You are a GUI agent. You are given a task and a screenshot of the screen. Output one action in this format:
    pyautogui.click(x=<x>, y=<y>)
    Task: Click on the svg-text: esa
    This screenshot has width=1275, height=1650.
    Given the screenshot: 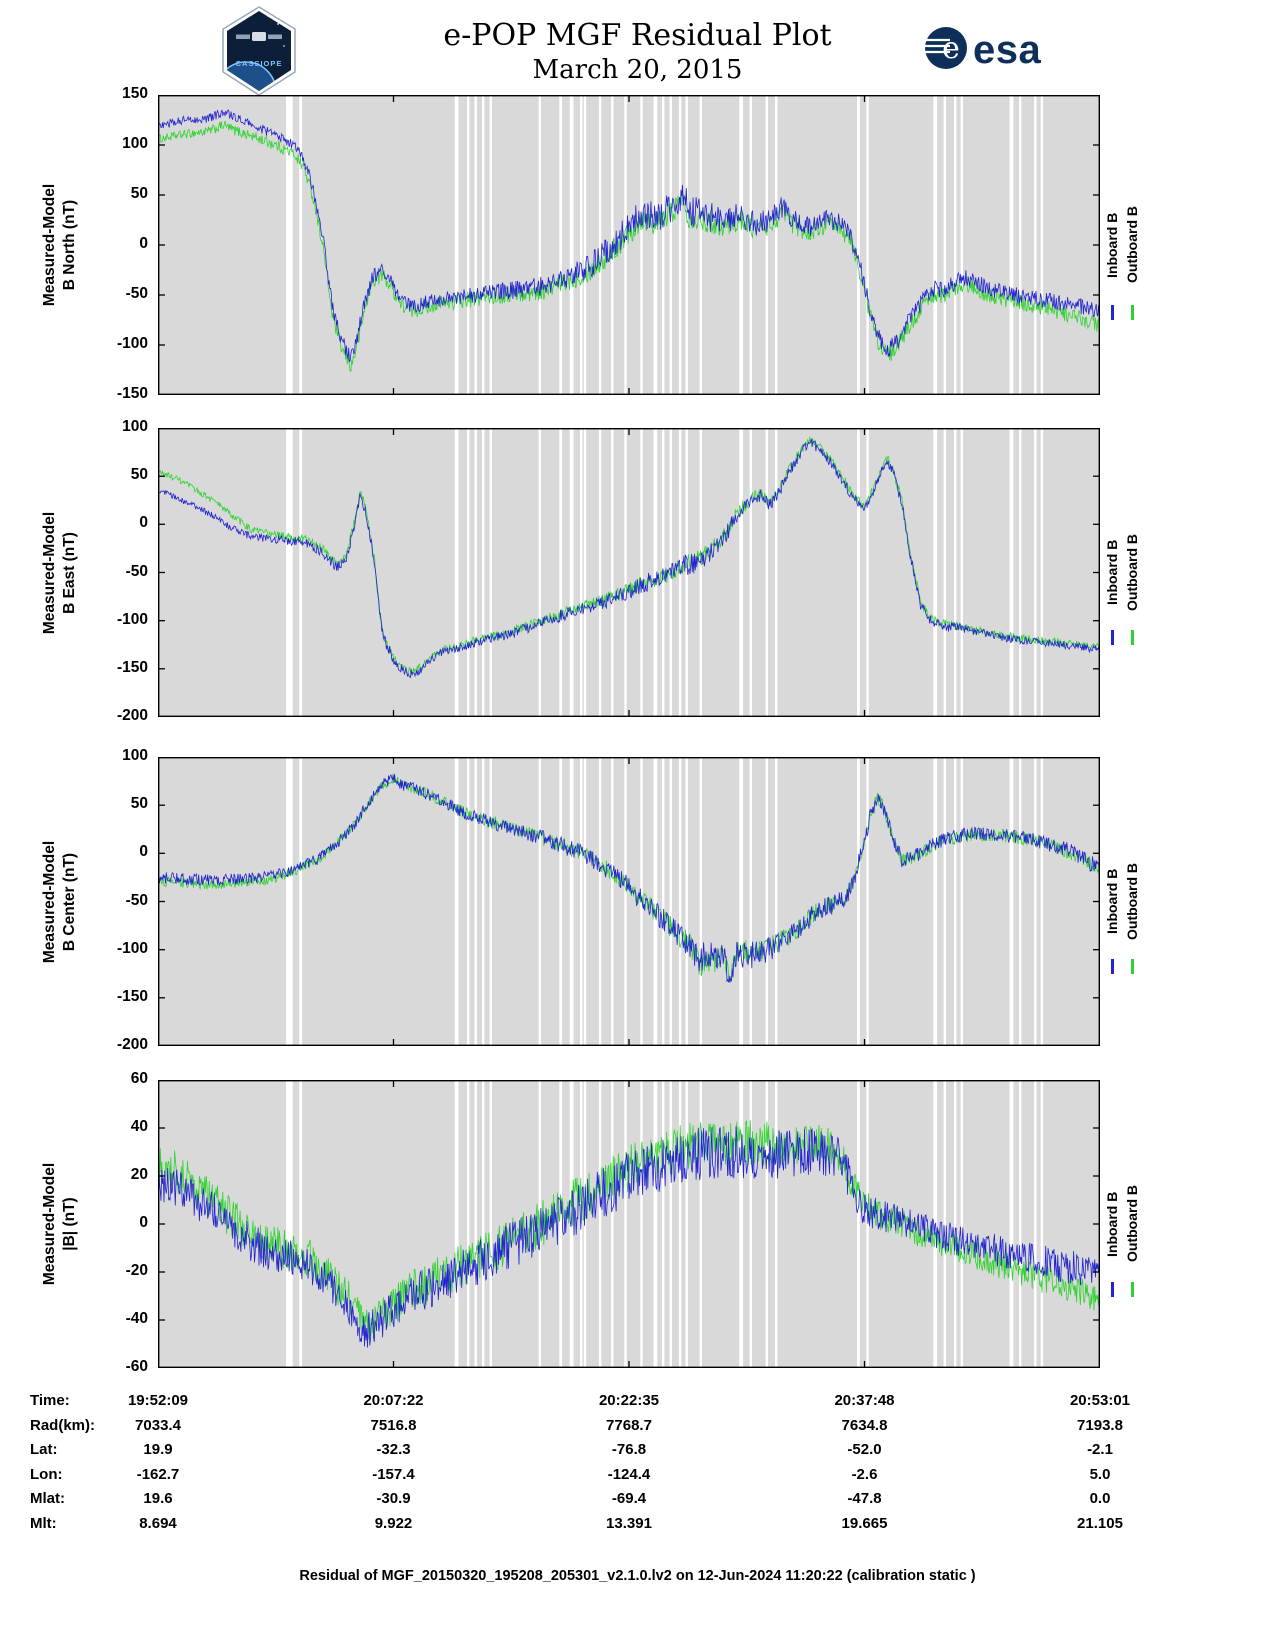 What is the action you would take?
    pyautogui.click(x=1007, y=50)
    